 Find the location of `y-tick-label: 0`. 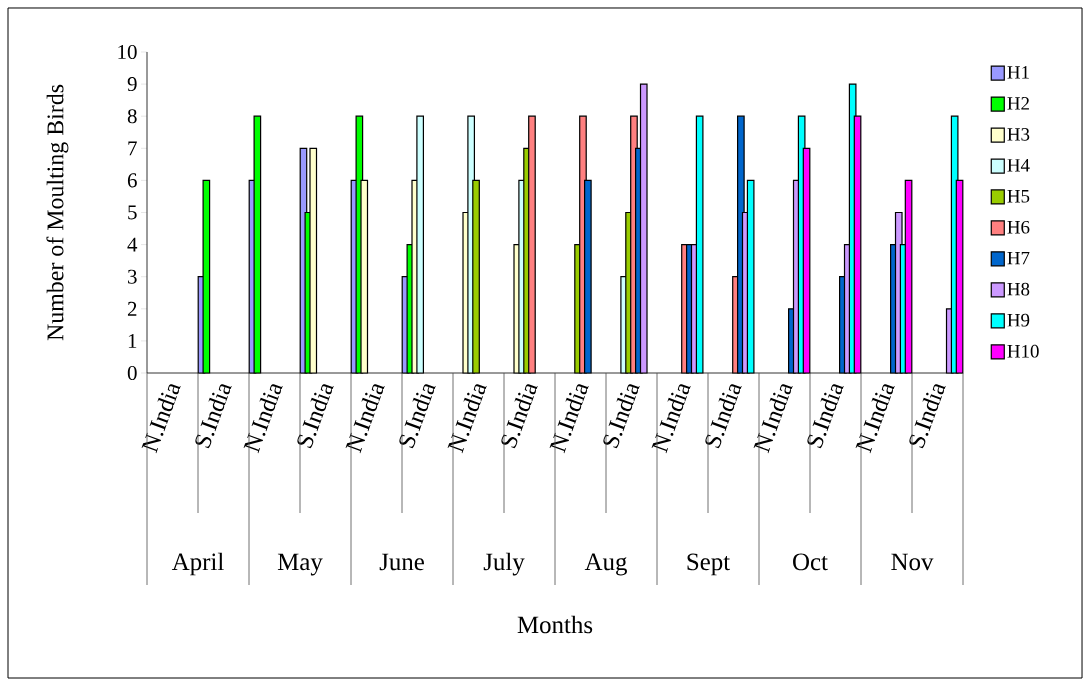

y-tick-label: 0 is located at coordinates (132, 373).